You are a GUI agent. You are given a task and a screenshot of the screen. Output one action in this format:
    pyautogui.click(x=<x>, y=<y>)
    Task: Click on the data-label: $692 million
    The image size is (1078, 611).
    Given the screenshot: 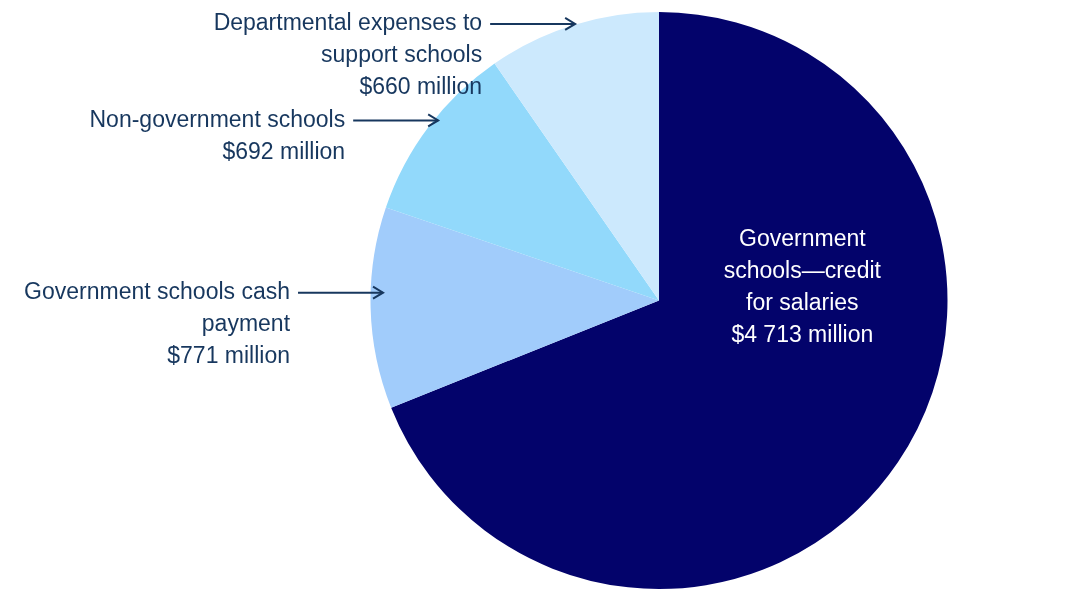 What is the action you would take?
    pyautogui.click(x=284, y=150)
    